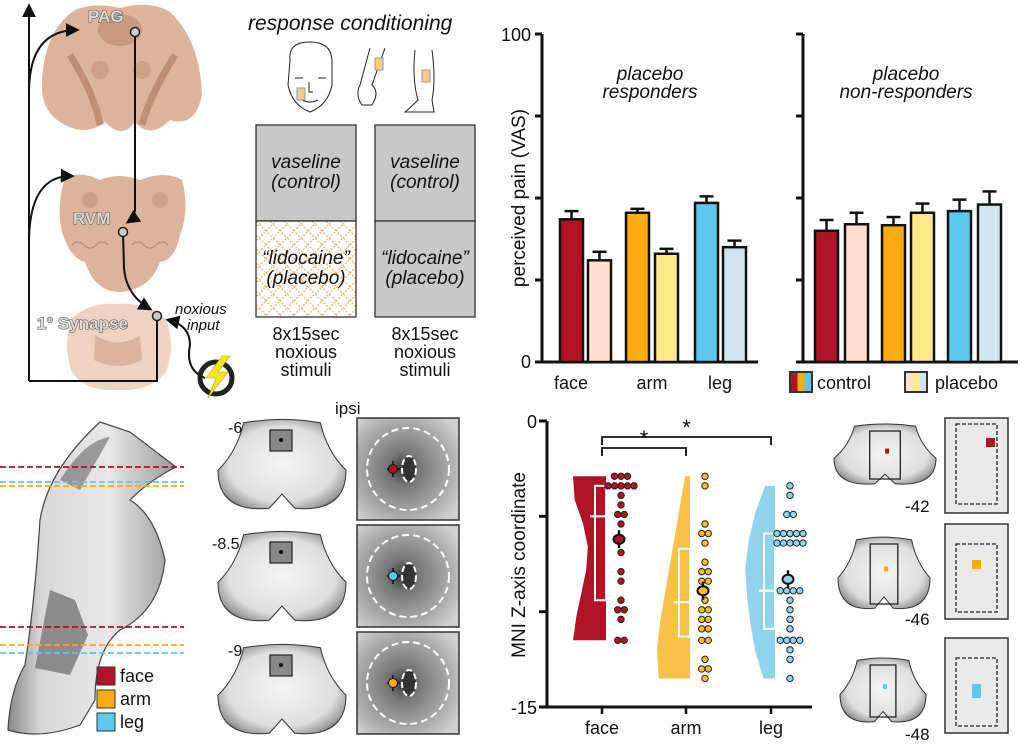  What do you see at coordinates (201, 309) in the screenshot?
I see `noxious-label: noxious` at bounding box center [201, 309].